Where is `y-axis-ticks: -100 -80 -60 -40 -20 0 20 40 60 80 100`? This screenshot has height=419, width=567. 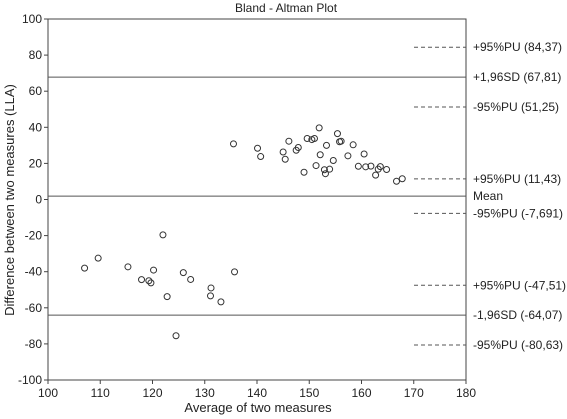 y-axis-ticks: -100 -80 -60 -40 -20 0 20 40 60 80 100 is located at coordinates (33, 199).